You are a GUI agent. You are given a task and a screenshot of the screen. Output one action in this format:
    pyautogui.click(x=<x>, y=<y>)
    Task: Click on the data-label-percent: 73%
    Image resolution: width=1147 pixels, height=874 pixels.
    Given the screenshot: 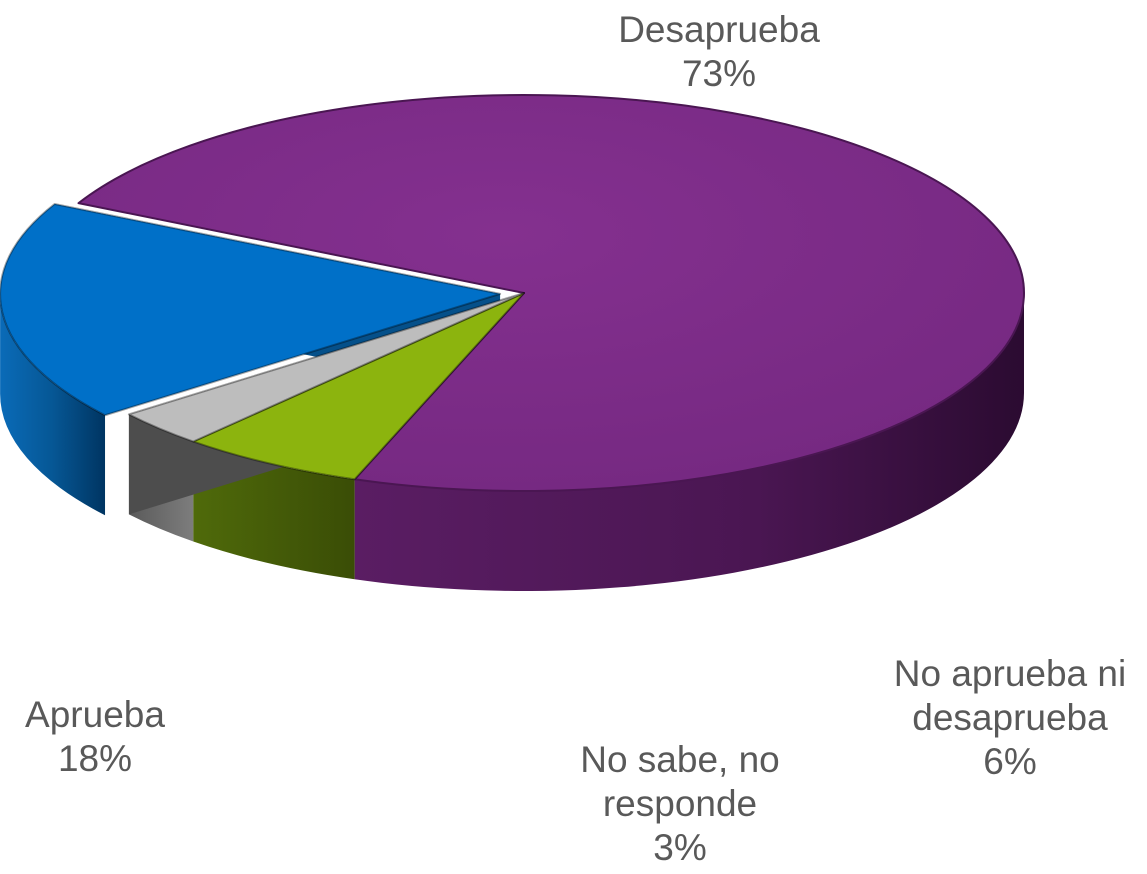 What is the action you would take?
    pyautogui.click(x=719, y=73)
    